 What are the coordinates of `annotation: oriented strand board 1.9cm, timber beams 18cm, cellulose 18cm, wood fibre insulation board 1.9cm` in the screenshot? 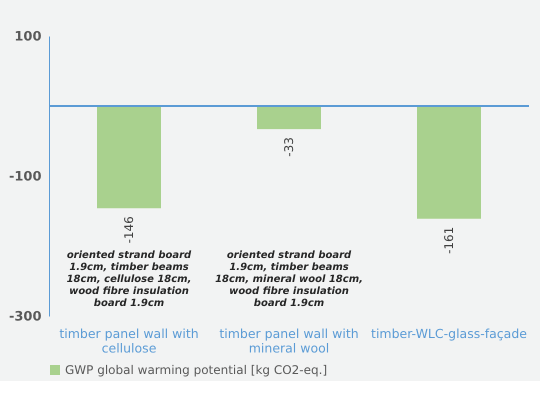 It's located at (129, 279).